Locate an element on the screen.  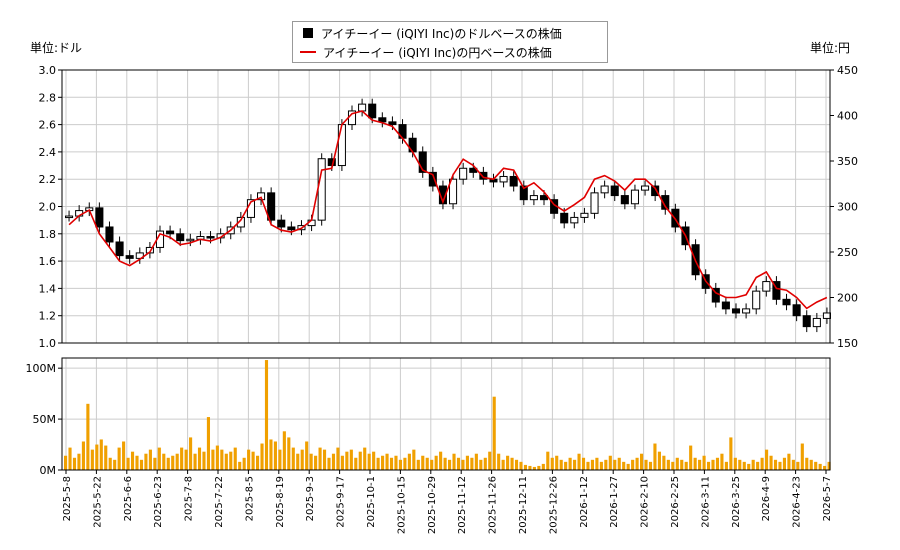
left-tick-label: 1.2 is located at coordinates (48, 316).